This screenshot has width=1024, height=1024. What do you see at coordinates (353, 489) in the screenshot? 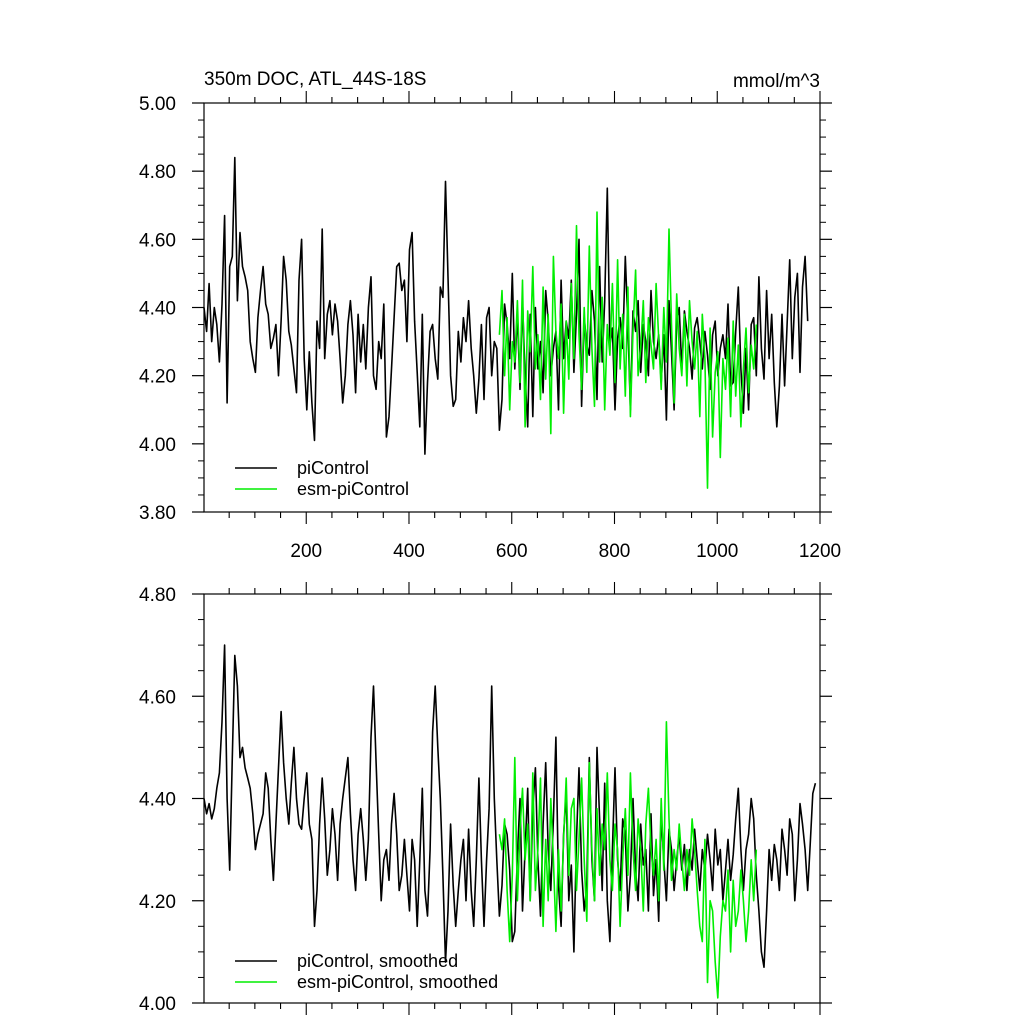
I see `legend-label: esm-piControl` at bounding box center [353, 489].